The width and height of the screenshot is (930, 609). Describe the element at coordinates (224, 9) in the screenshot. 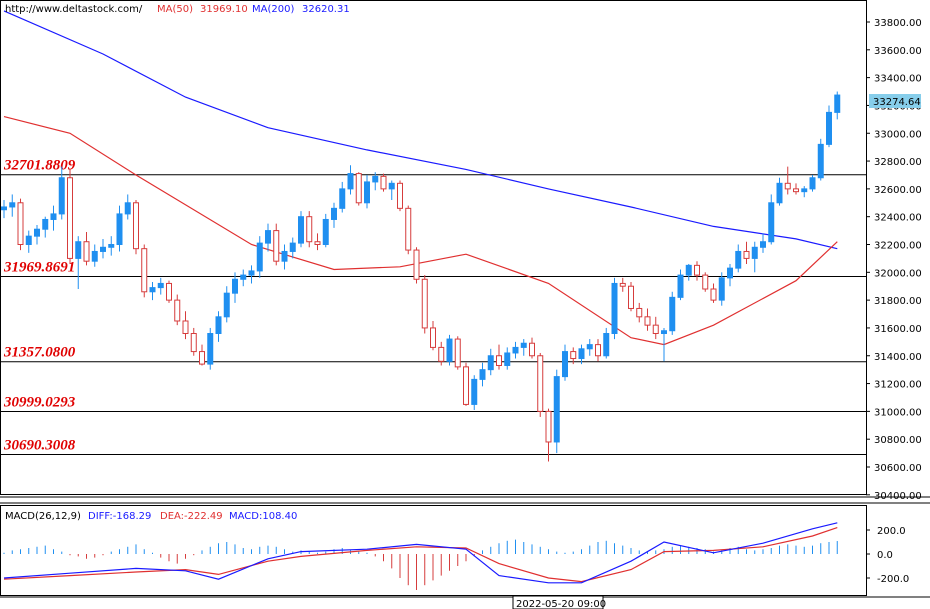

I see `ma50-value: 31969.10` at that location.